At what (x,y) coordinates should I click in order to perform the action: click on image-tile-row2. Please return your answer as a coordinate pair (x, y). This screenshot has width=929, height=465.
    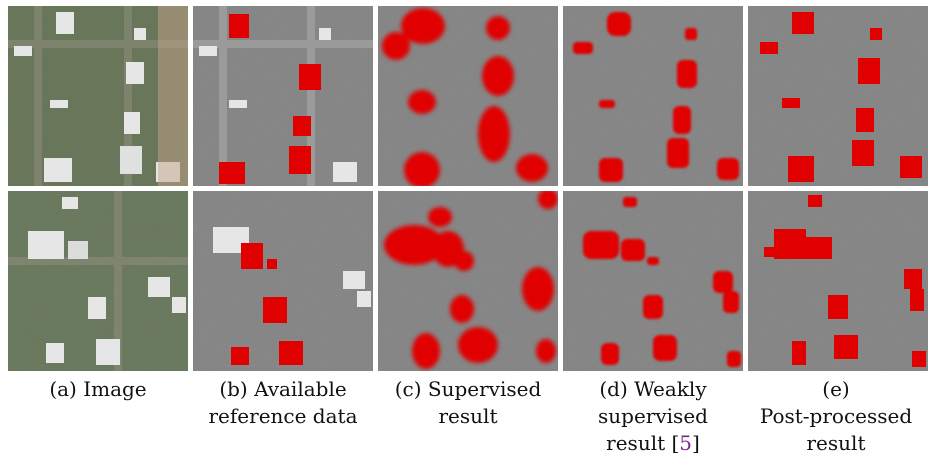
    Looking at the image, I should click on (98, 281).